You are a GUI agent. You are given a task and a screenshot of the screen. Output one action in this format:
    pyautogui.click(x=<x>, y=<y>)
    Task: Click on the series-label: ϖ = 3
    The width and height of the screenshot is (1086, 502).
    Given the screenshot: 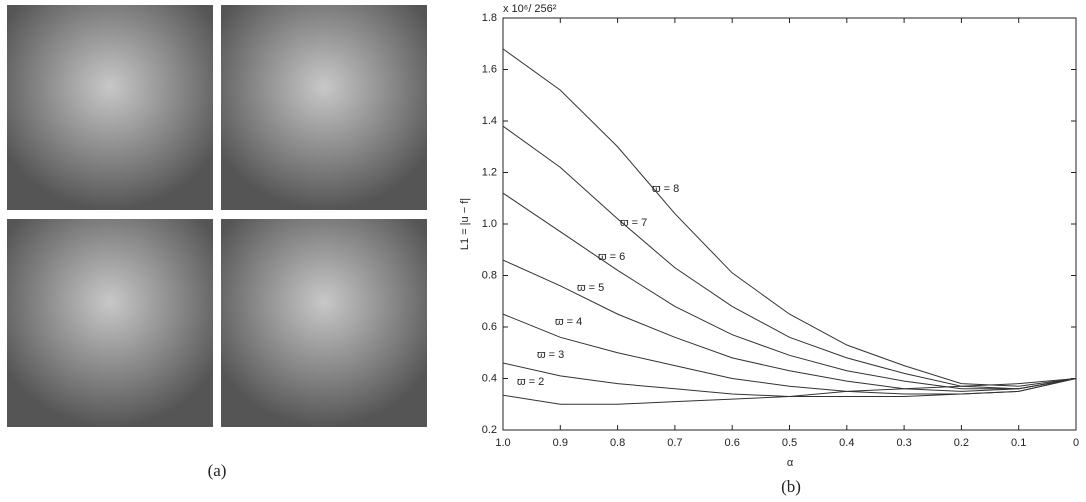 What is the action you would take?
    pyautogui.click(x=550, y=355)
    